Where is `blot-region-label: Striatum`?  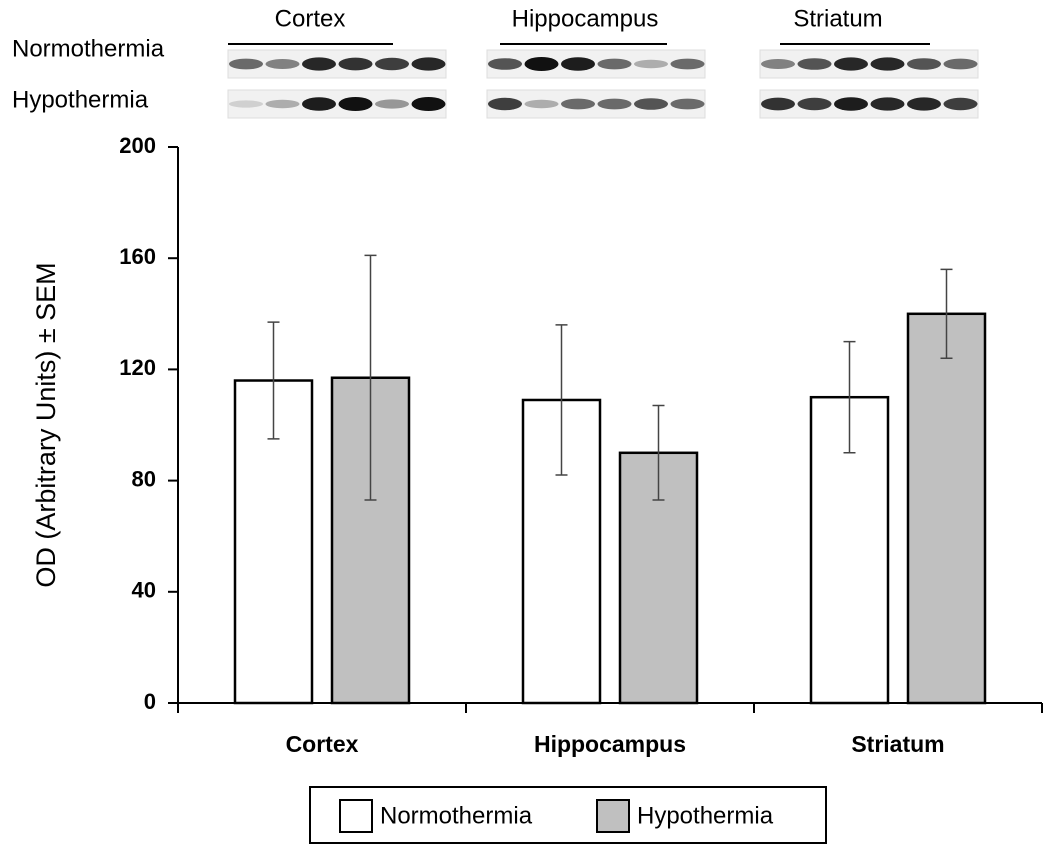
blot-region-label: Striatum is located at coordinates (837, 18).